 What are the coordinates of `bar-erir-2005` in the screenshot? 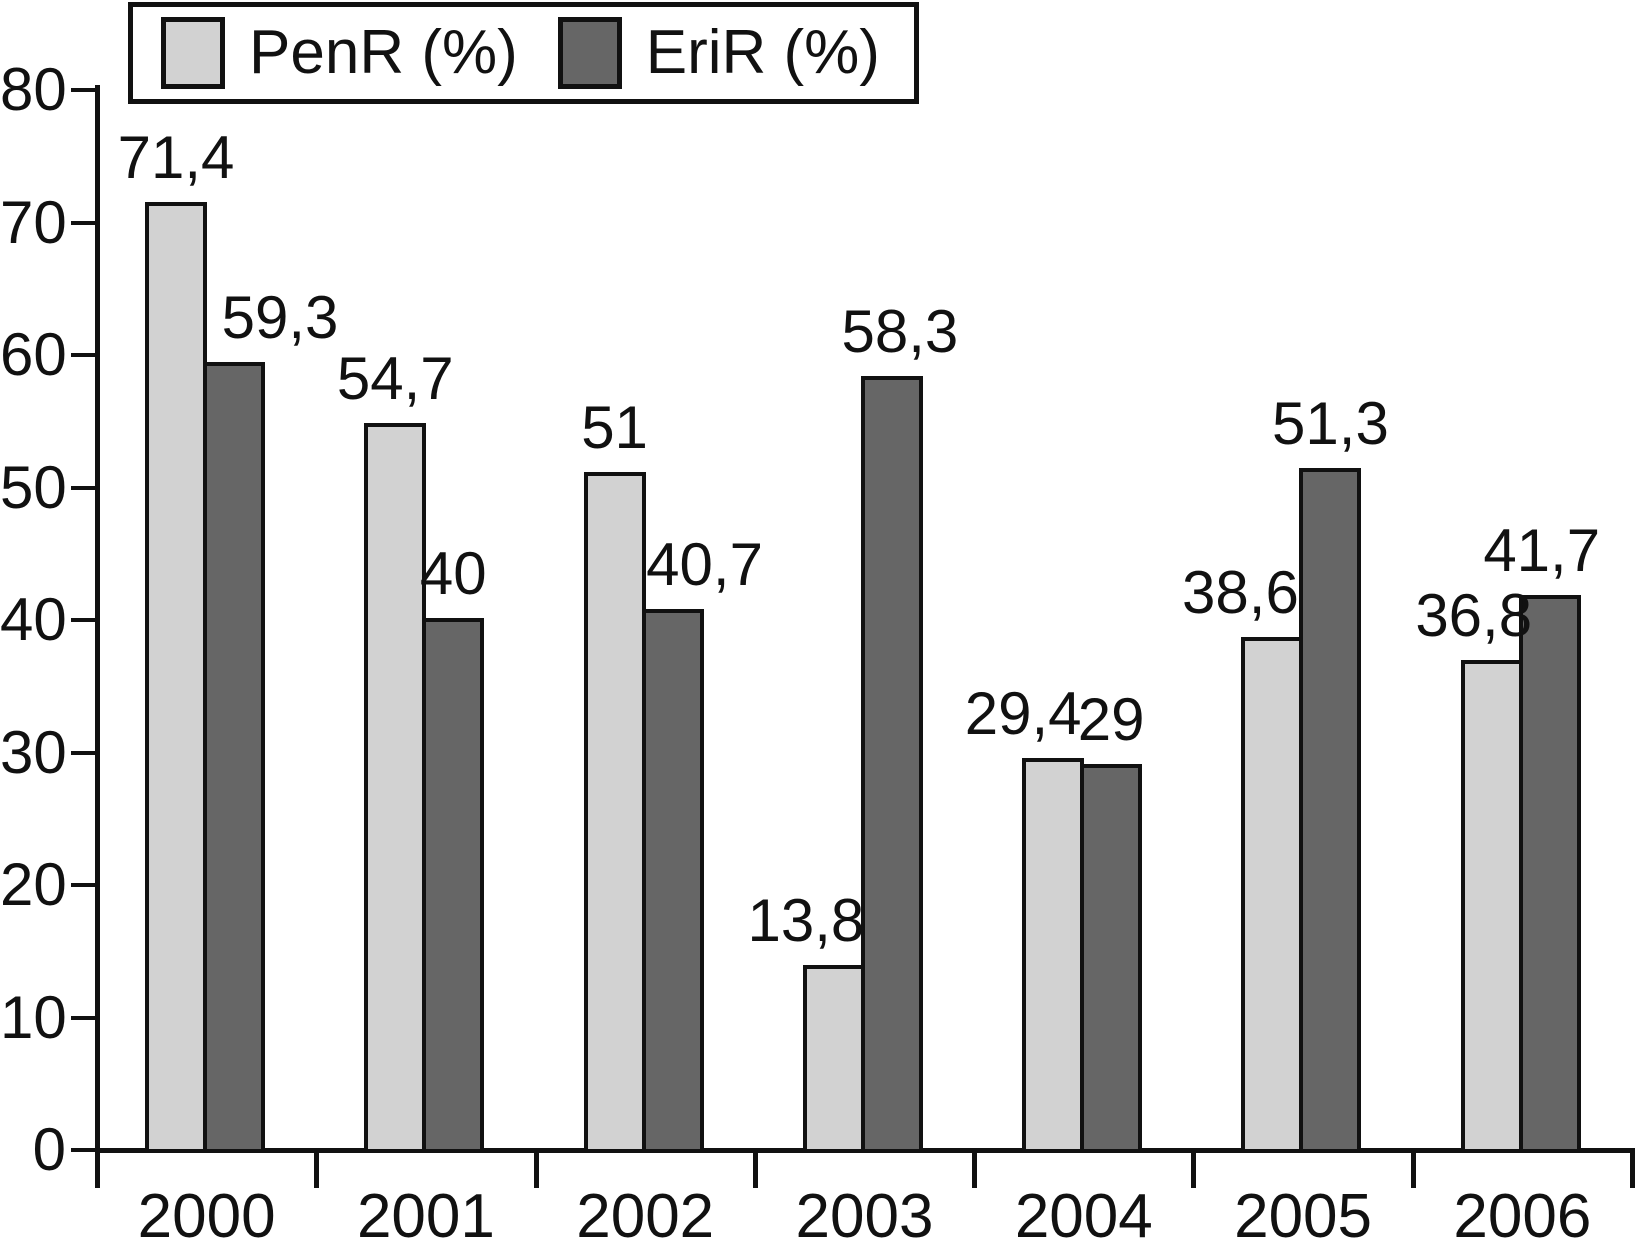 It's located at (1330, 810).